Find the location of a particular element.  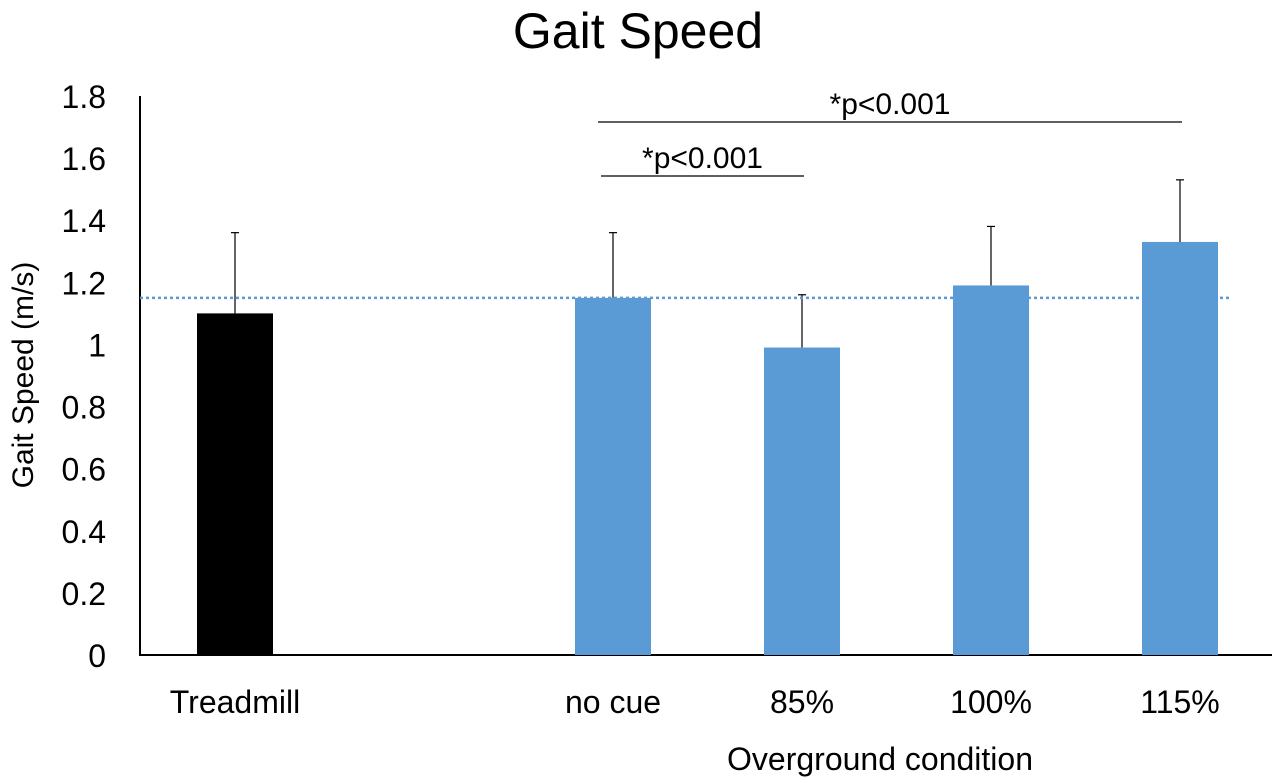

y-tick-label: 0.2 is located at coordinates (84, 594).